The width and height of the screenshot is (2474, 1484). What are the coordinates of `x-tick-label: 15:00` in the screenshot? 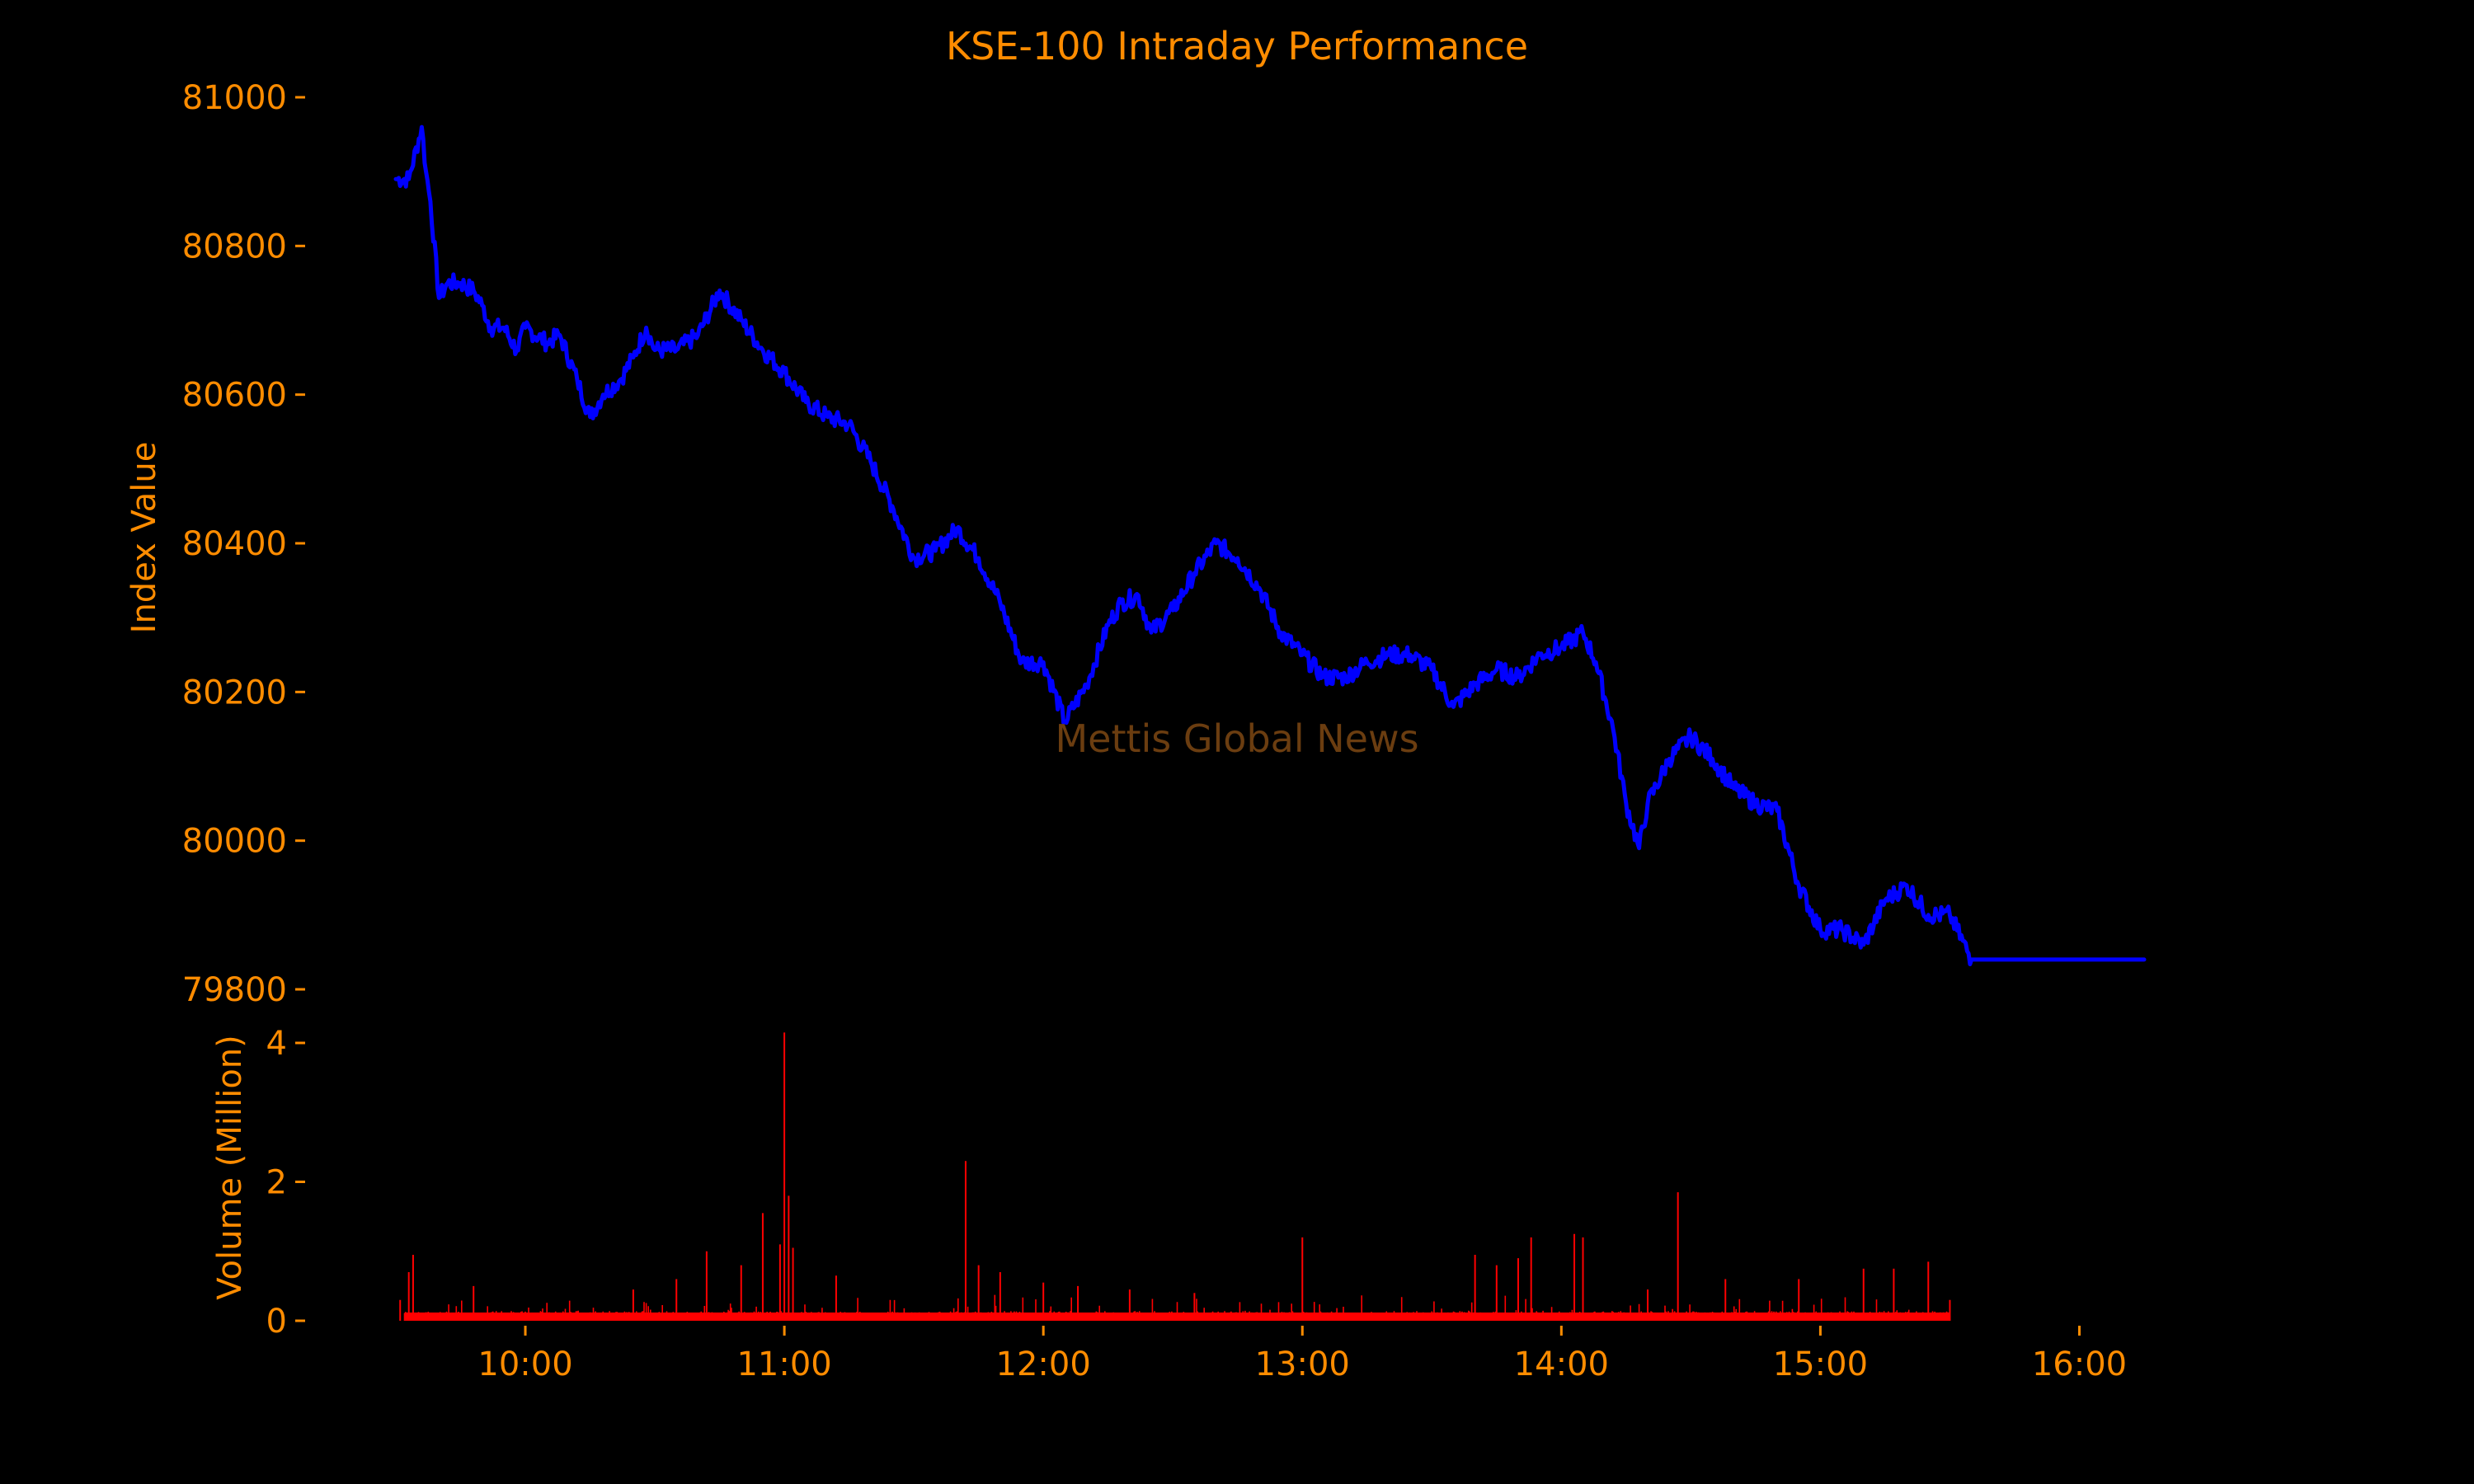 It's located at (1820, 1364).